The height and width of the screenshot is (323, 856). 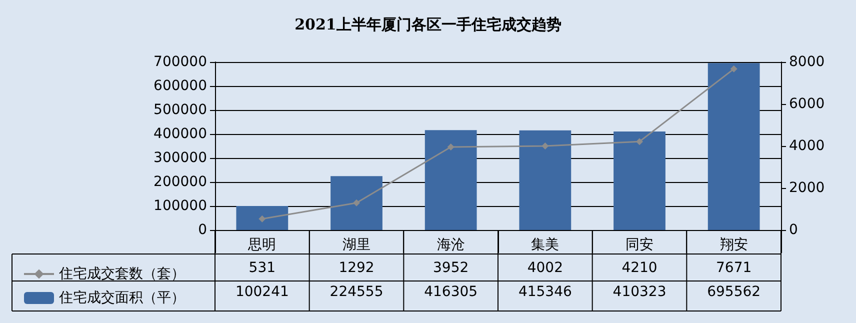 I want to click on y-tick-label: 100000, so click(x=180, y=206).